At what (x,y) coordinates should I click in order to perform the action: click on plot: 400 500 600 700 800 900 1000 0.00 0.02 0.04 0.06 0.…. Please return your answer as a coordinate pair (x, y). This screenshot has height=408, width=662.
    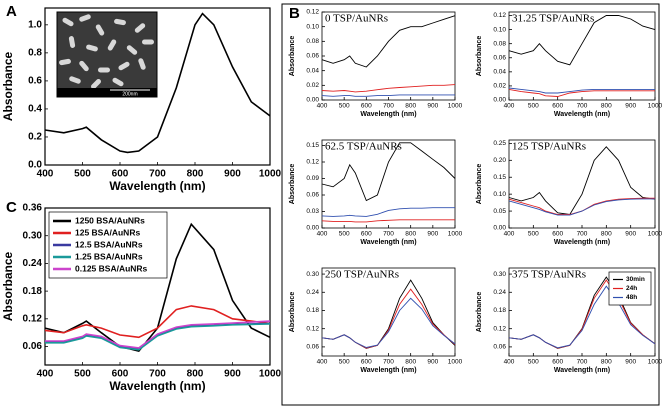
    Looking at the image, I should click on (376, 61).